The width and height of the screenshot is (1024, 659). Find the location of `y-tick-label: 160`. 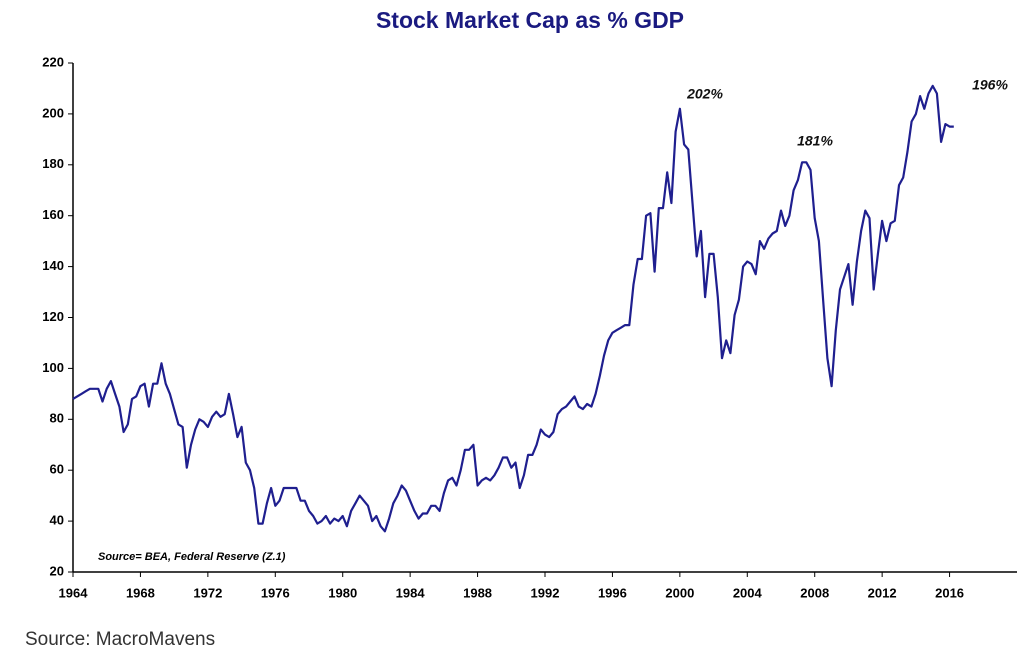

y-tick-label: 160 is located at coordinates (53, 214).